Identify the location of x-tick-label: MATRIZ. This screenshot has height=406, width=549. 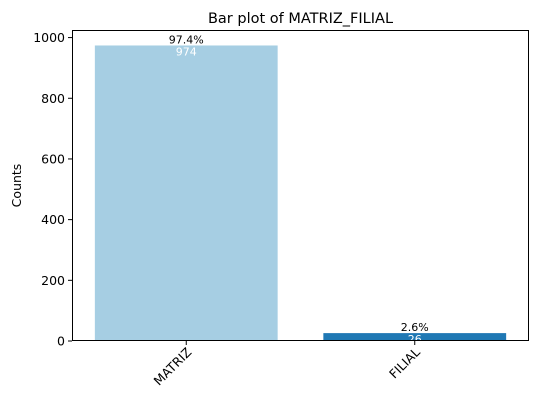
(173, 367).